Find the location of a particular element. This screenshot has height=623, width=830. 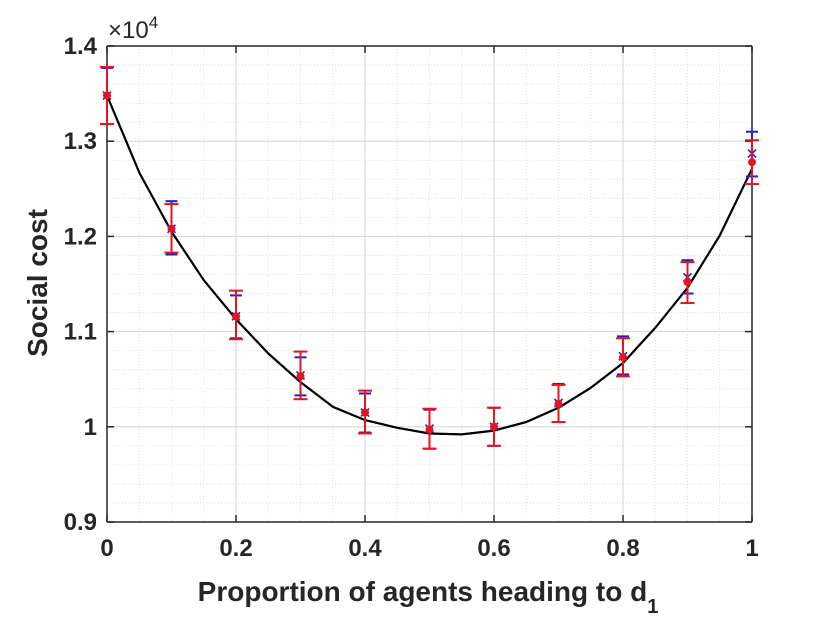

y-tick-label: 0.9 is located at coordinates (80, 522).